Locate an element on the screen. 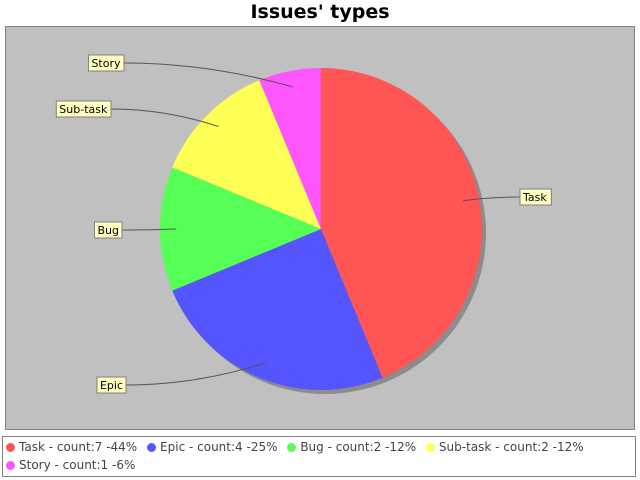 This screenshot has height=480, width=640. legend-label-sub-task: Sub-task - count:2 -12% is located at coordinates (511, 447).